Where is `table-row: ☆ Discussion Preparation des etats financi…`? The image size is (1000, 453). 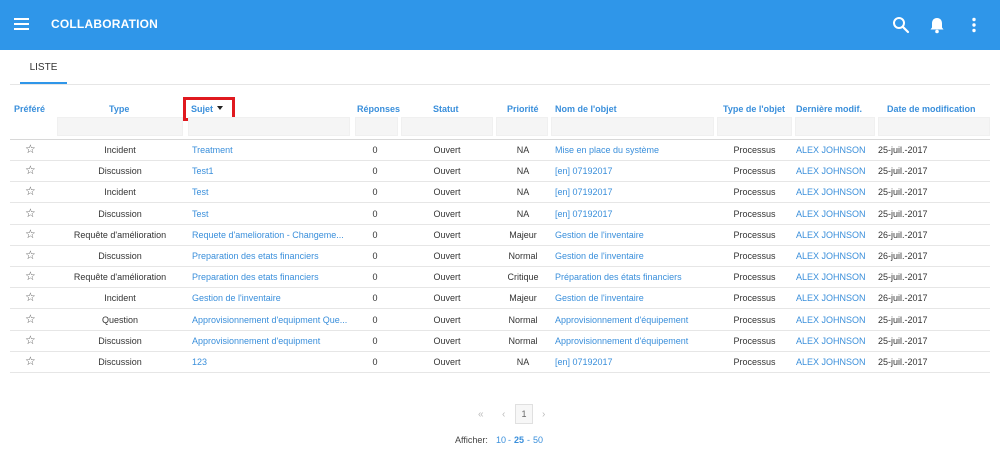
table-row: ☆ Discussion Preparation des etats financi… is located at coordinates (500, 256).